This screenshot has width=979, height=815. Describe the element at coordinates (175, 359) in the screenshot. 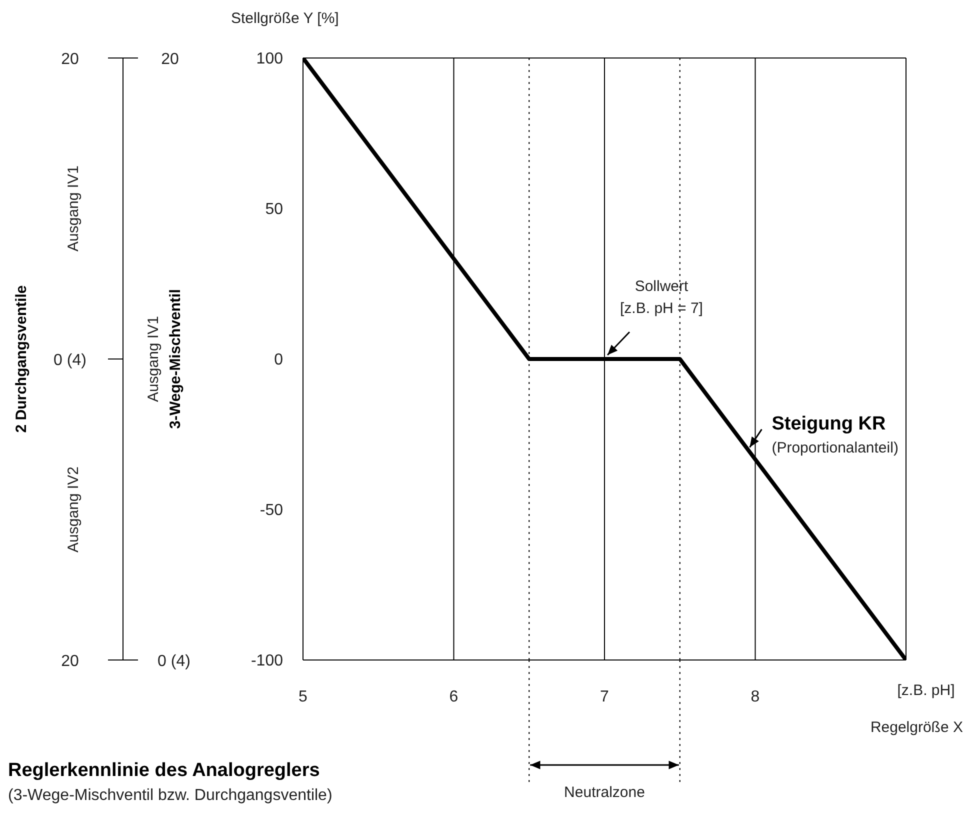

I see `text: 3-Wege-Mischventil` at that location.